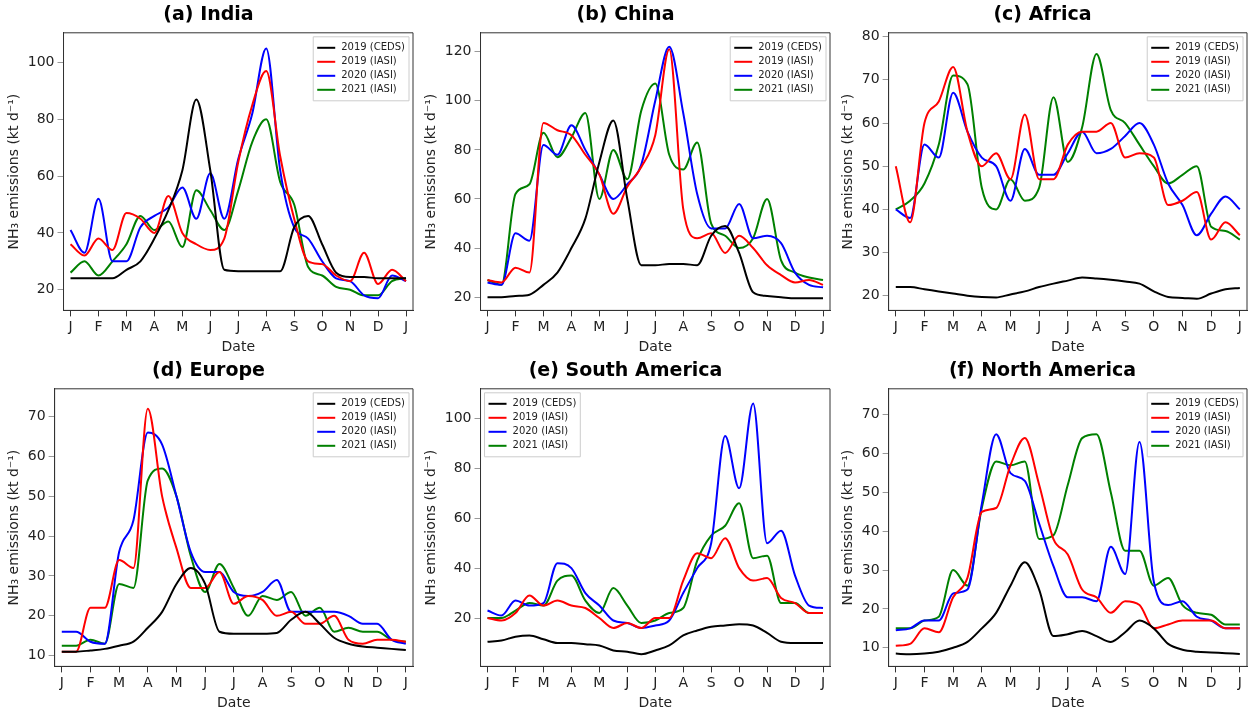  I want to click on chart-title: (a) India, so click(208, 13).